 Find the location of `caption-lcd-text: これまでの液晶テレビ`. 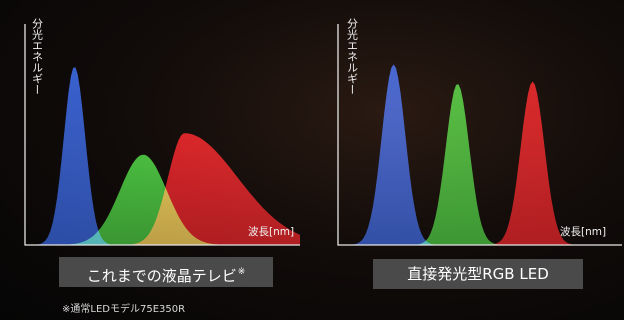

caption-lcd-text: これまでの液晶テレビ is located at coordinates (161, 276).